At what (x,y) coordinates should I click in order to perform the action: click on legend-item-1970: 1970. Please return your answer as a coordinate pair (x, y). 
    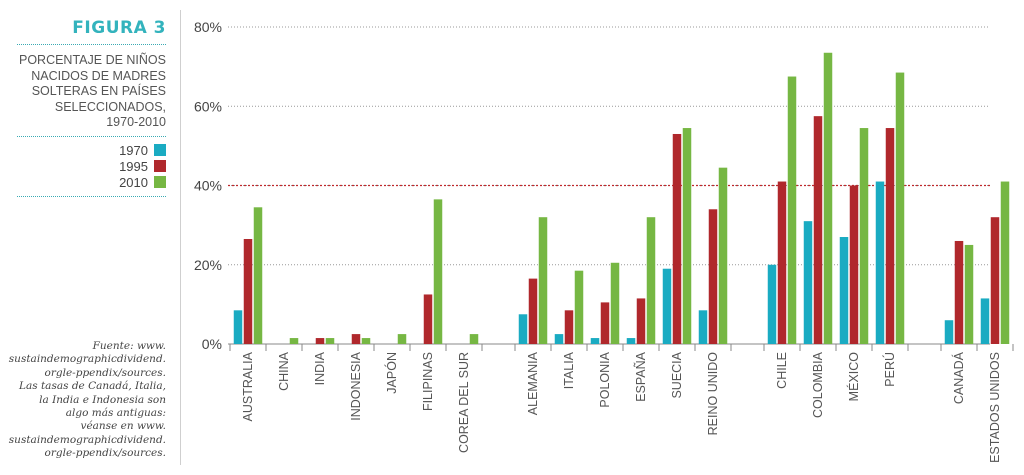
    Looking at the image, I should click on (142, 150).